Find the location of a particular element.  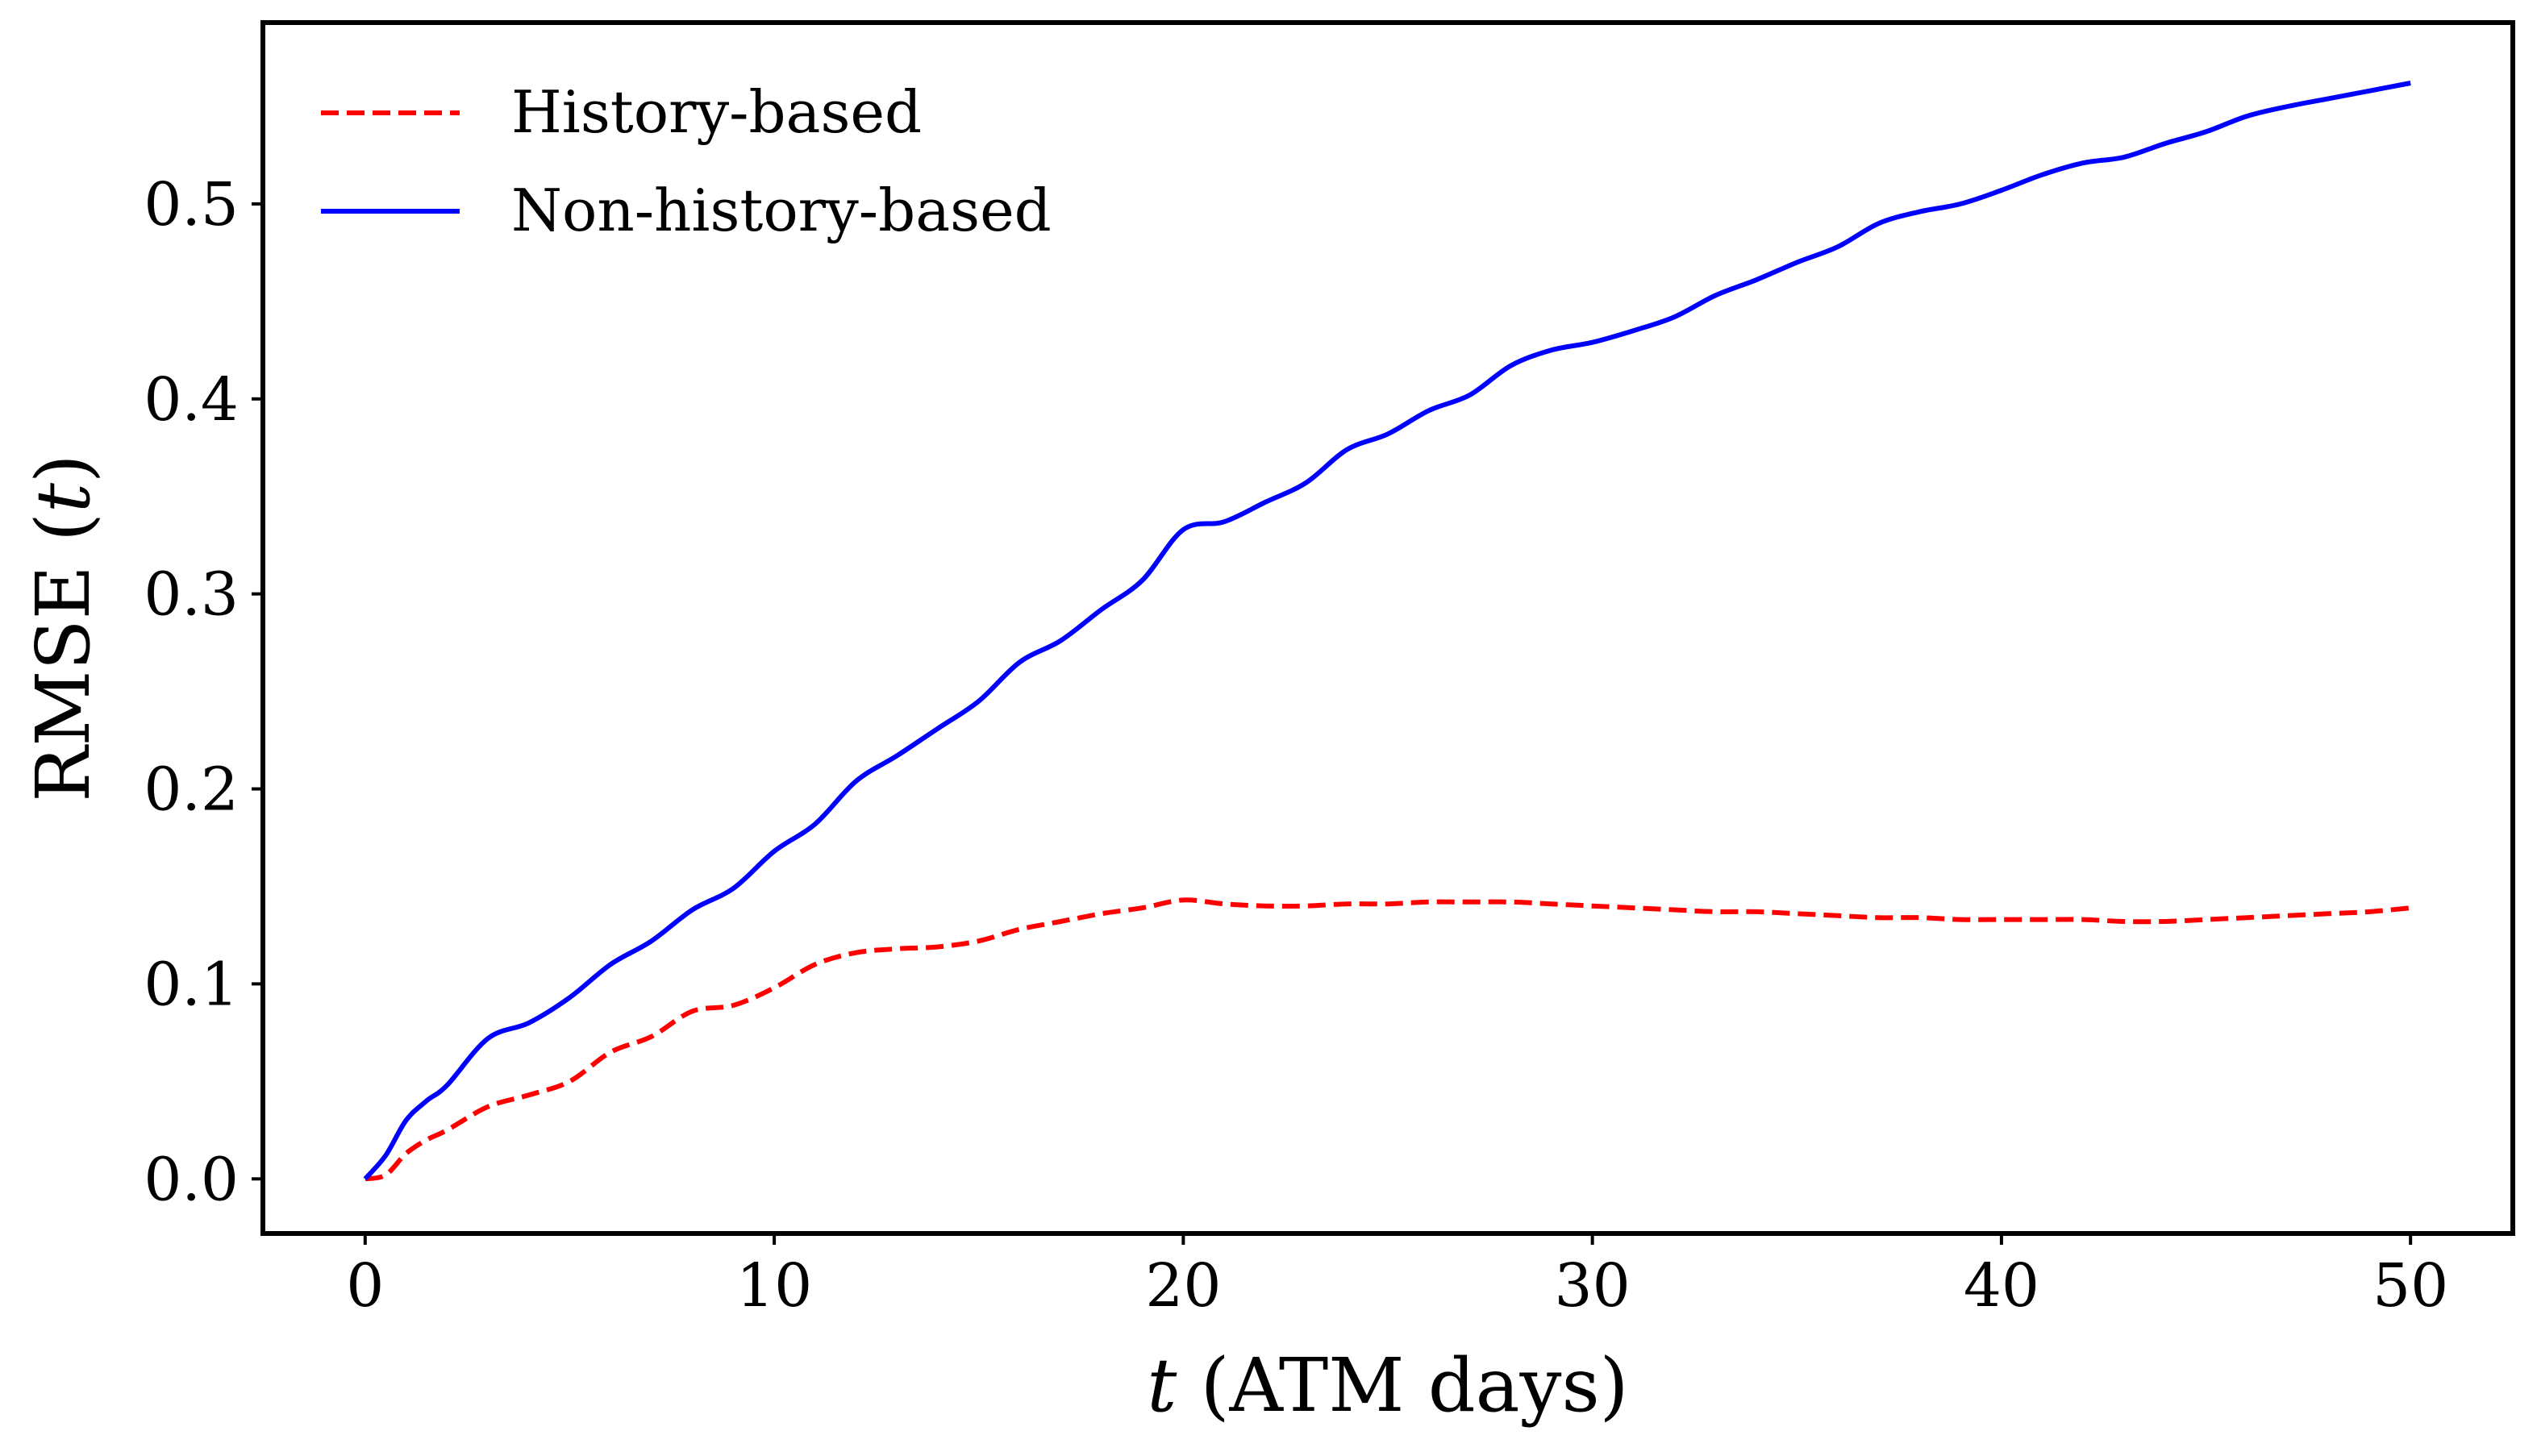

y-axis-label: RMSE (t) is located at coordinates (63, 628).